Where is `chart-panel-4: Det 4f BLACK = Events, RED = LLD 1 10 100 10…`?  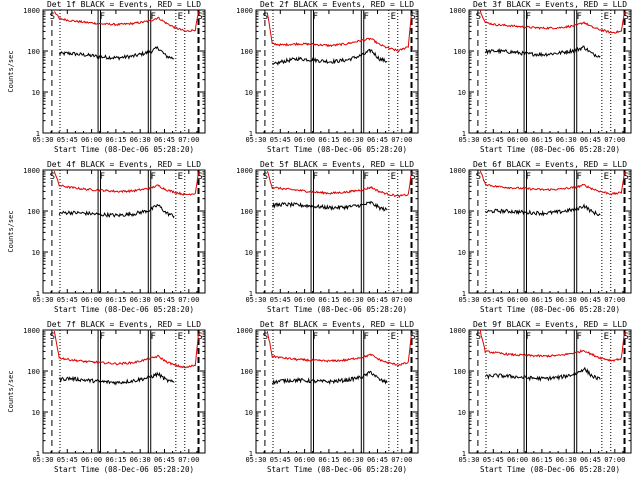 chart-panel-4: Det 4f BLACK = Events, RED = LLD 1 10 100 10… is located at coordinates (106, 237).